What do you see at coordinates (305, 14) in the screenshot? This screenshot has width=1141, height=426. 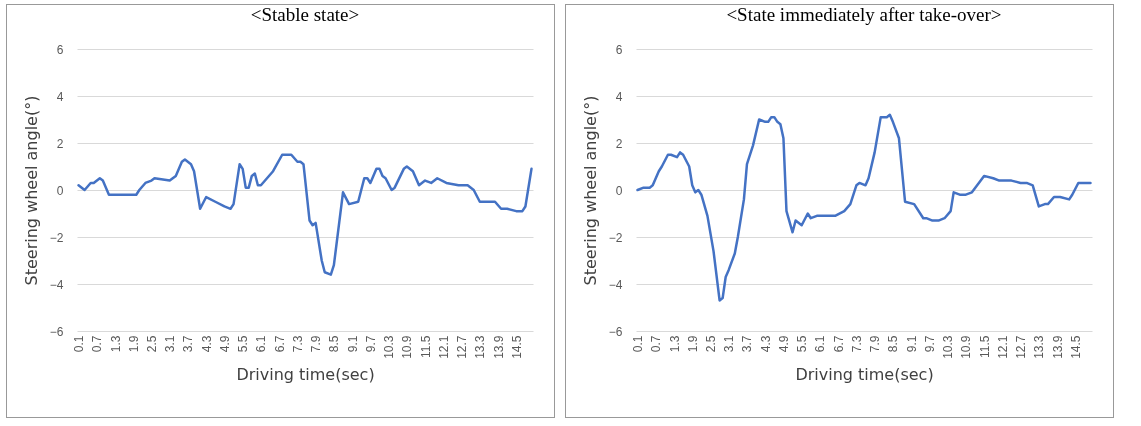 I see `chart-title: <Stable state>` at bounding box center [305, 14].